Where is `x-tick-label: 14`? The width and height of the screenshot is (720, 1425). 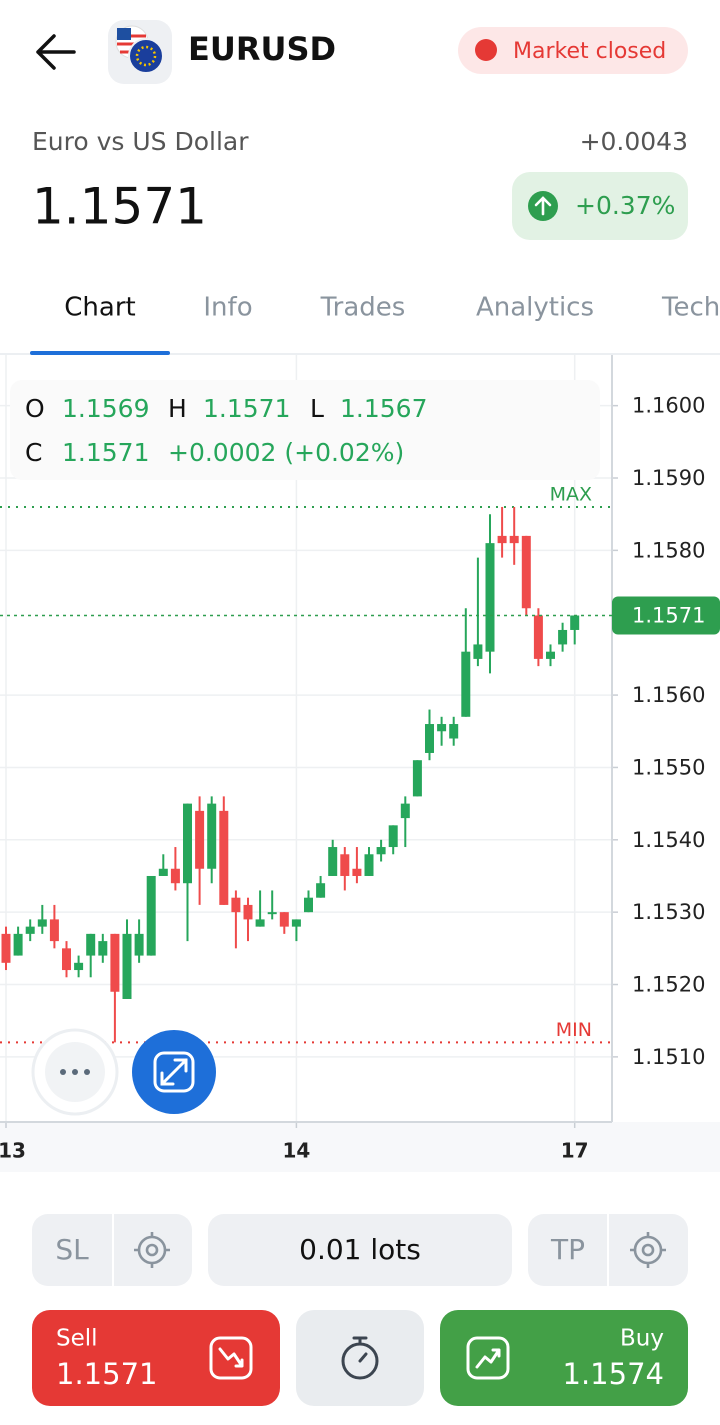
x-tick-label: 14 is located at coordinates (296, 1151).